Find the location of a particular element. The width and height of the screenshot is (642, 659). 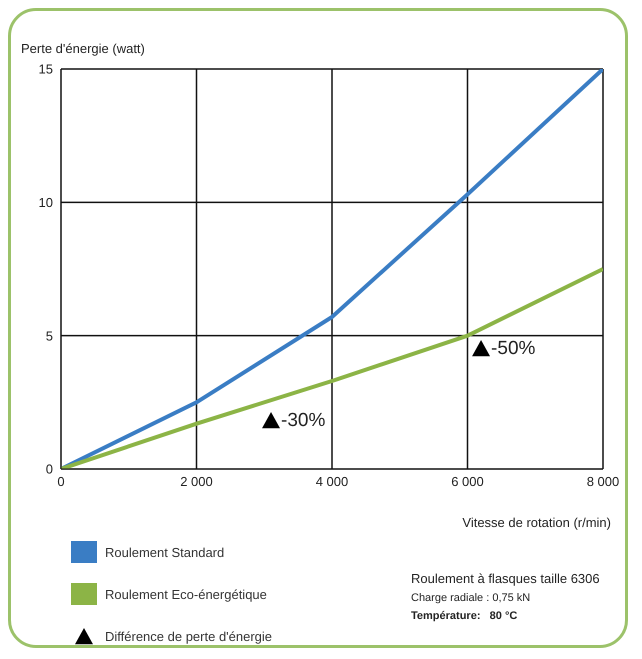

x-axis-title: Vitesse de rotation (r/min) is located at coordinates (536, 522).